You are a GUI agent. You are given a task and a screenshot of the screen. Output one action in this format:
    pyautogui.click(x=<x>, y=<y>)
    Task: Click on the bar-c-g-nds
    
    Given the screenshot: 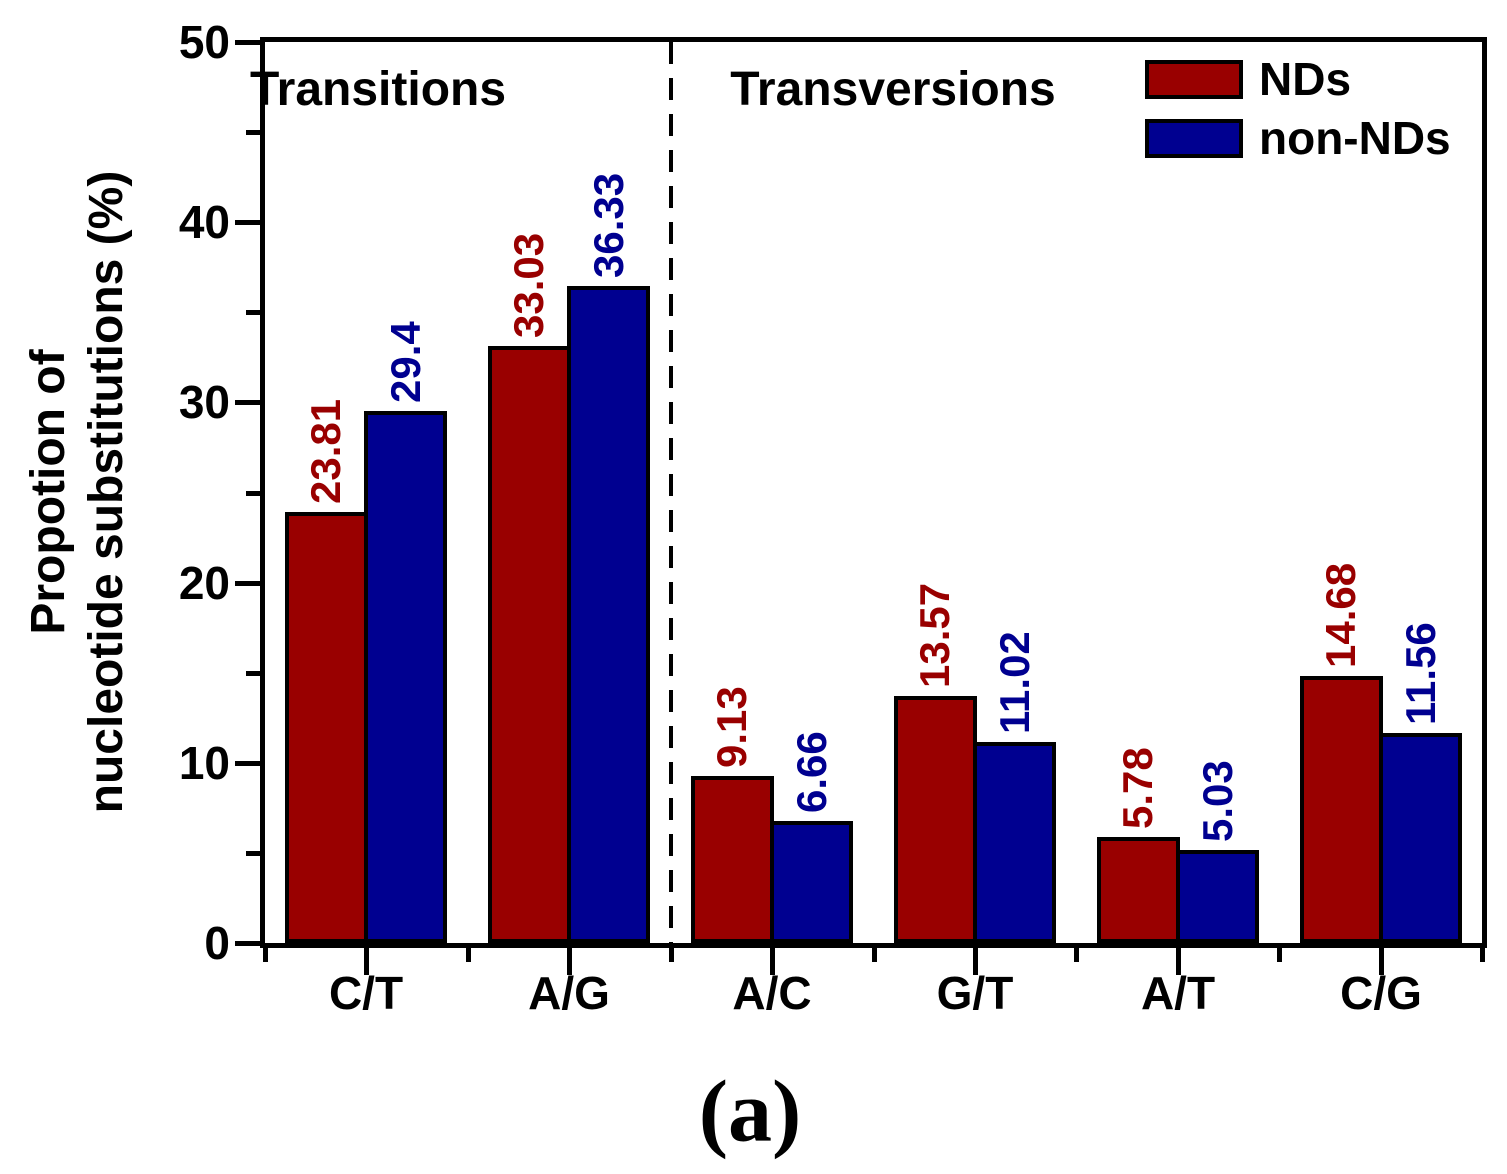 What is the action you would take?
    pyautogui.click(x=1341, y=809)
    